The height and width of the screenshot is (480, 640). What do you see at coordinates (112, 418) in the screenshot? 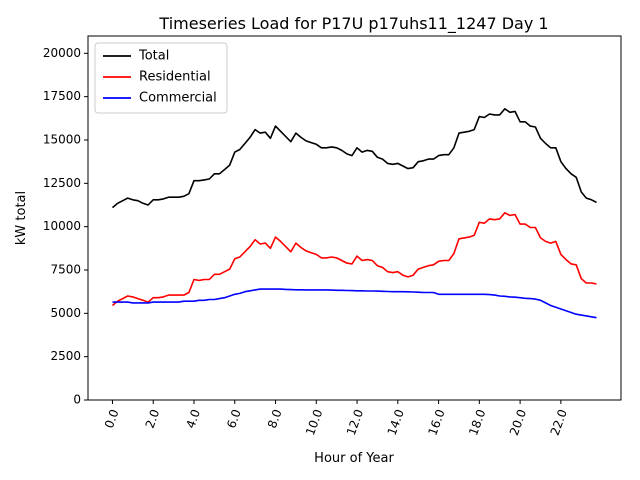
I see `x-tick-label: 0.0` at bounding box center [112, 418].